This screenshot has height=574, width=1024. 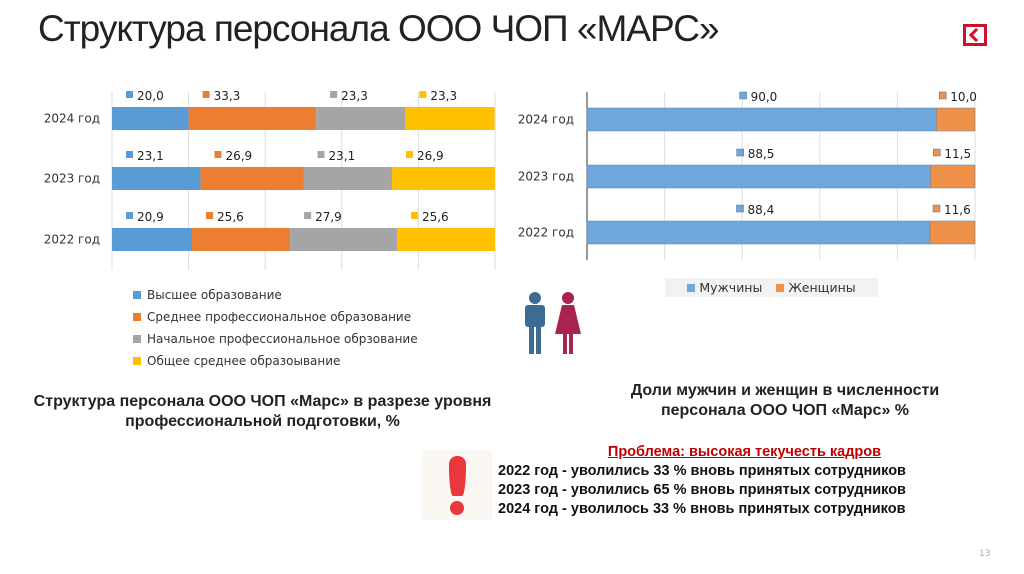 What do you see at coordinates (761, 154) in the screenshot?
I see `data-label: 88,5` at bounding box center [761, 154].